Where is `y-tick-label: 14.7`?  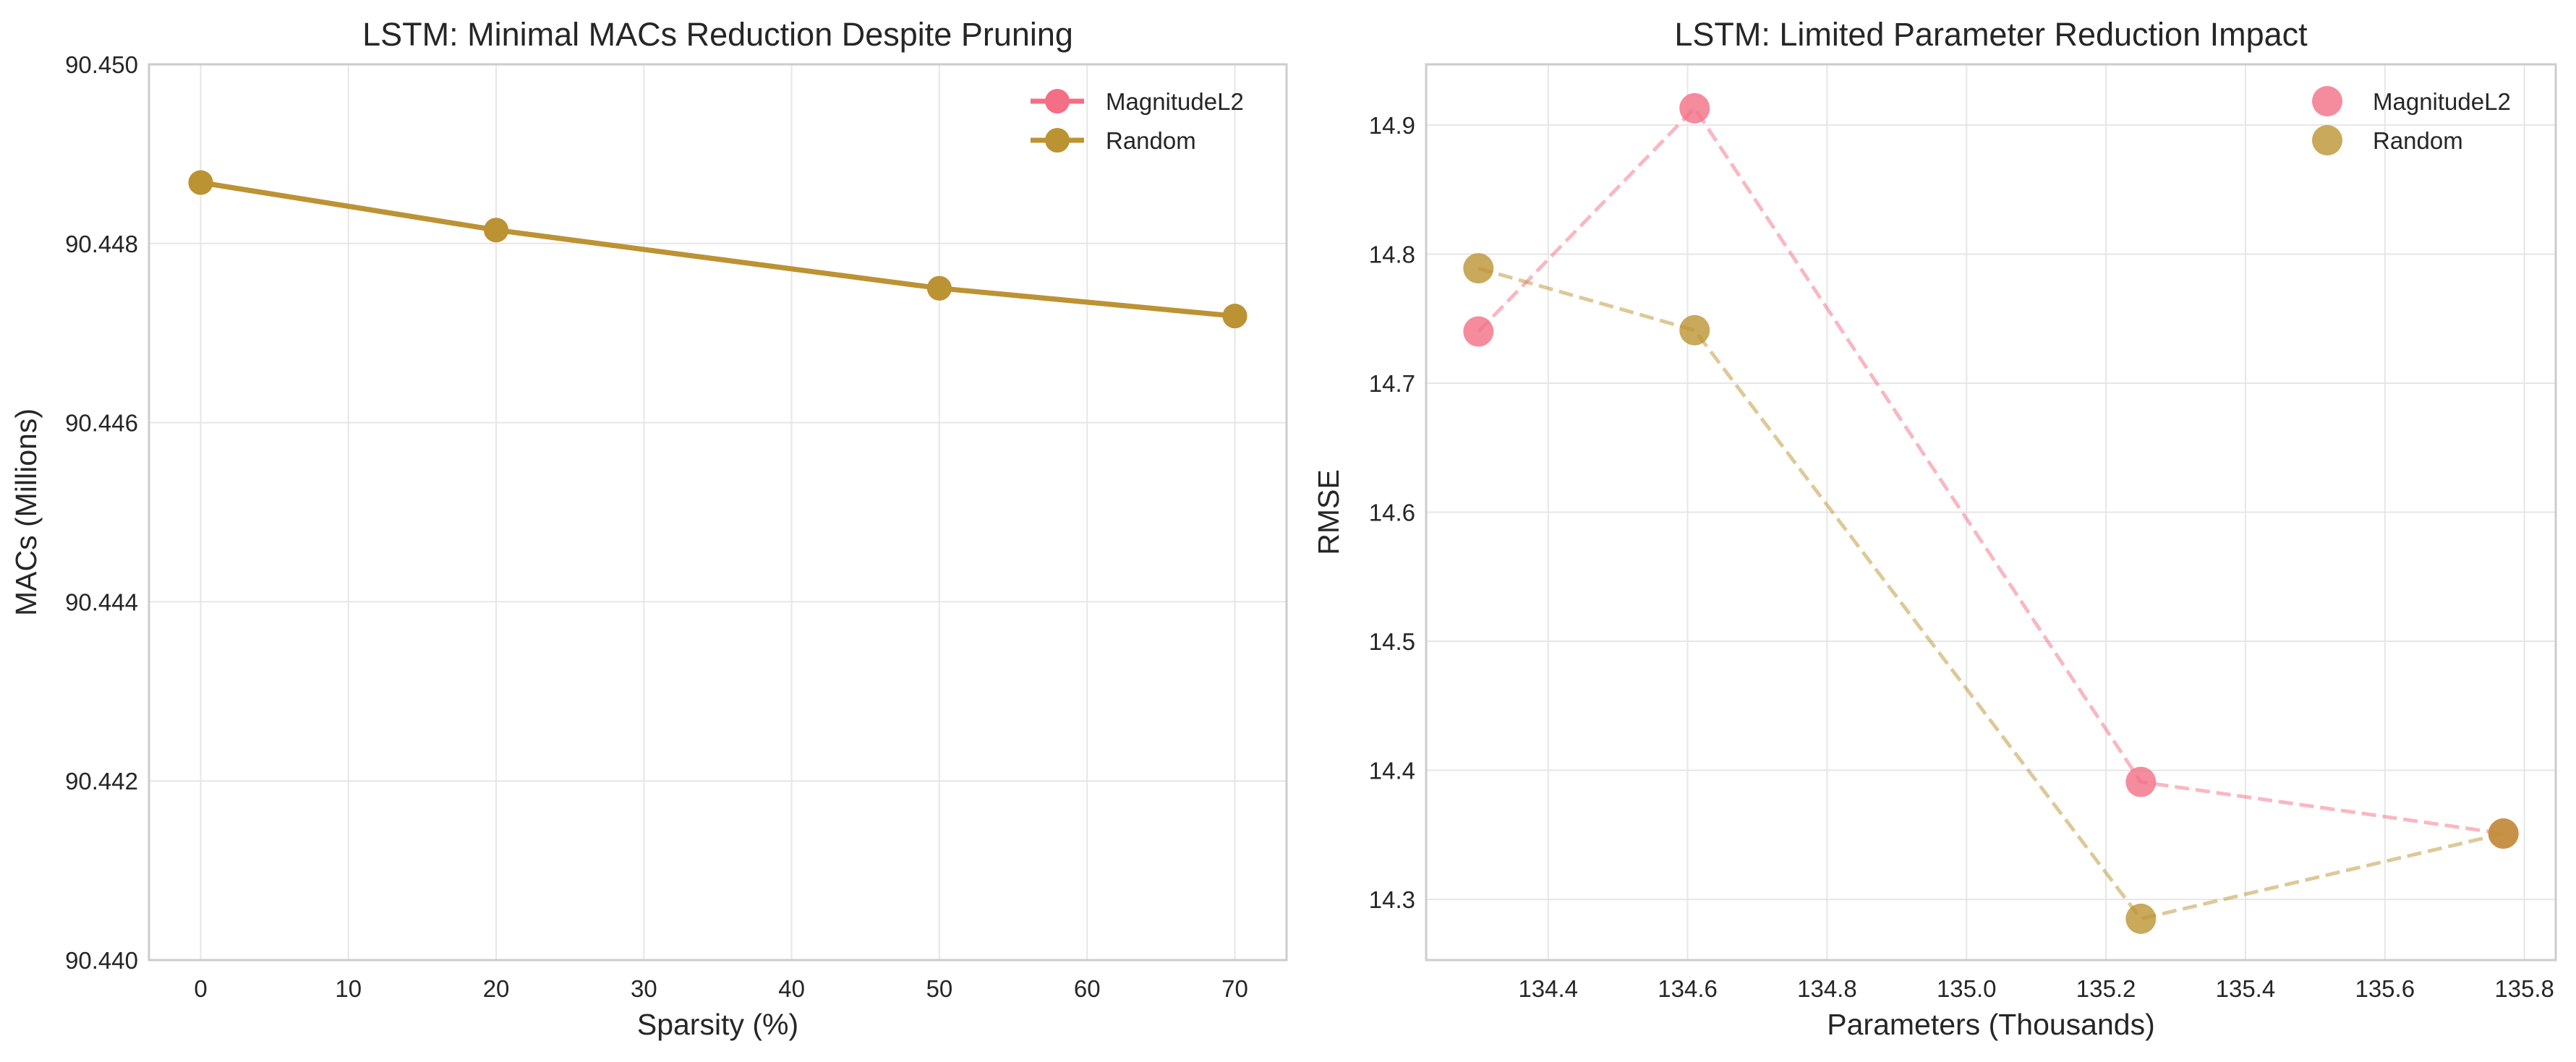 y-tick-label: 14.7 is located at coordinates (1392, 383).